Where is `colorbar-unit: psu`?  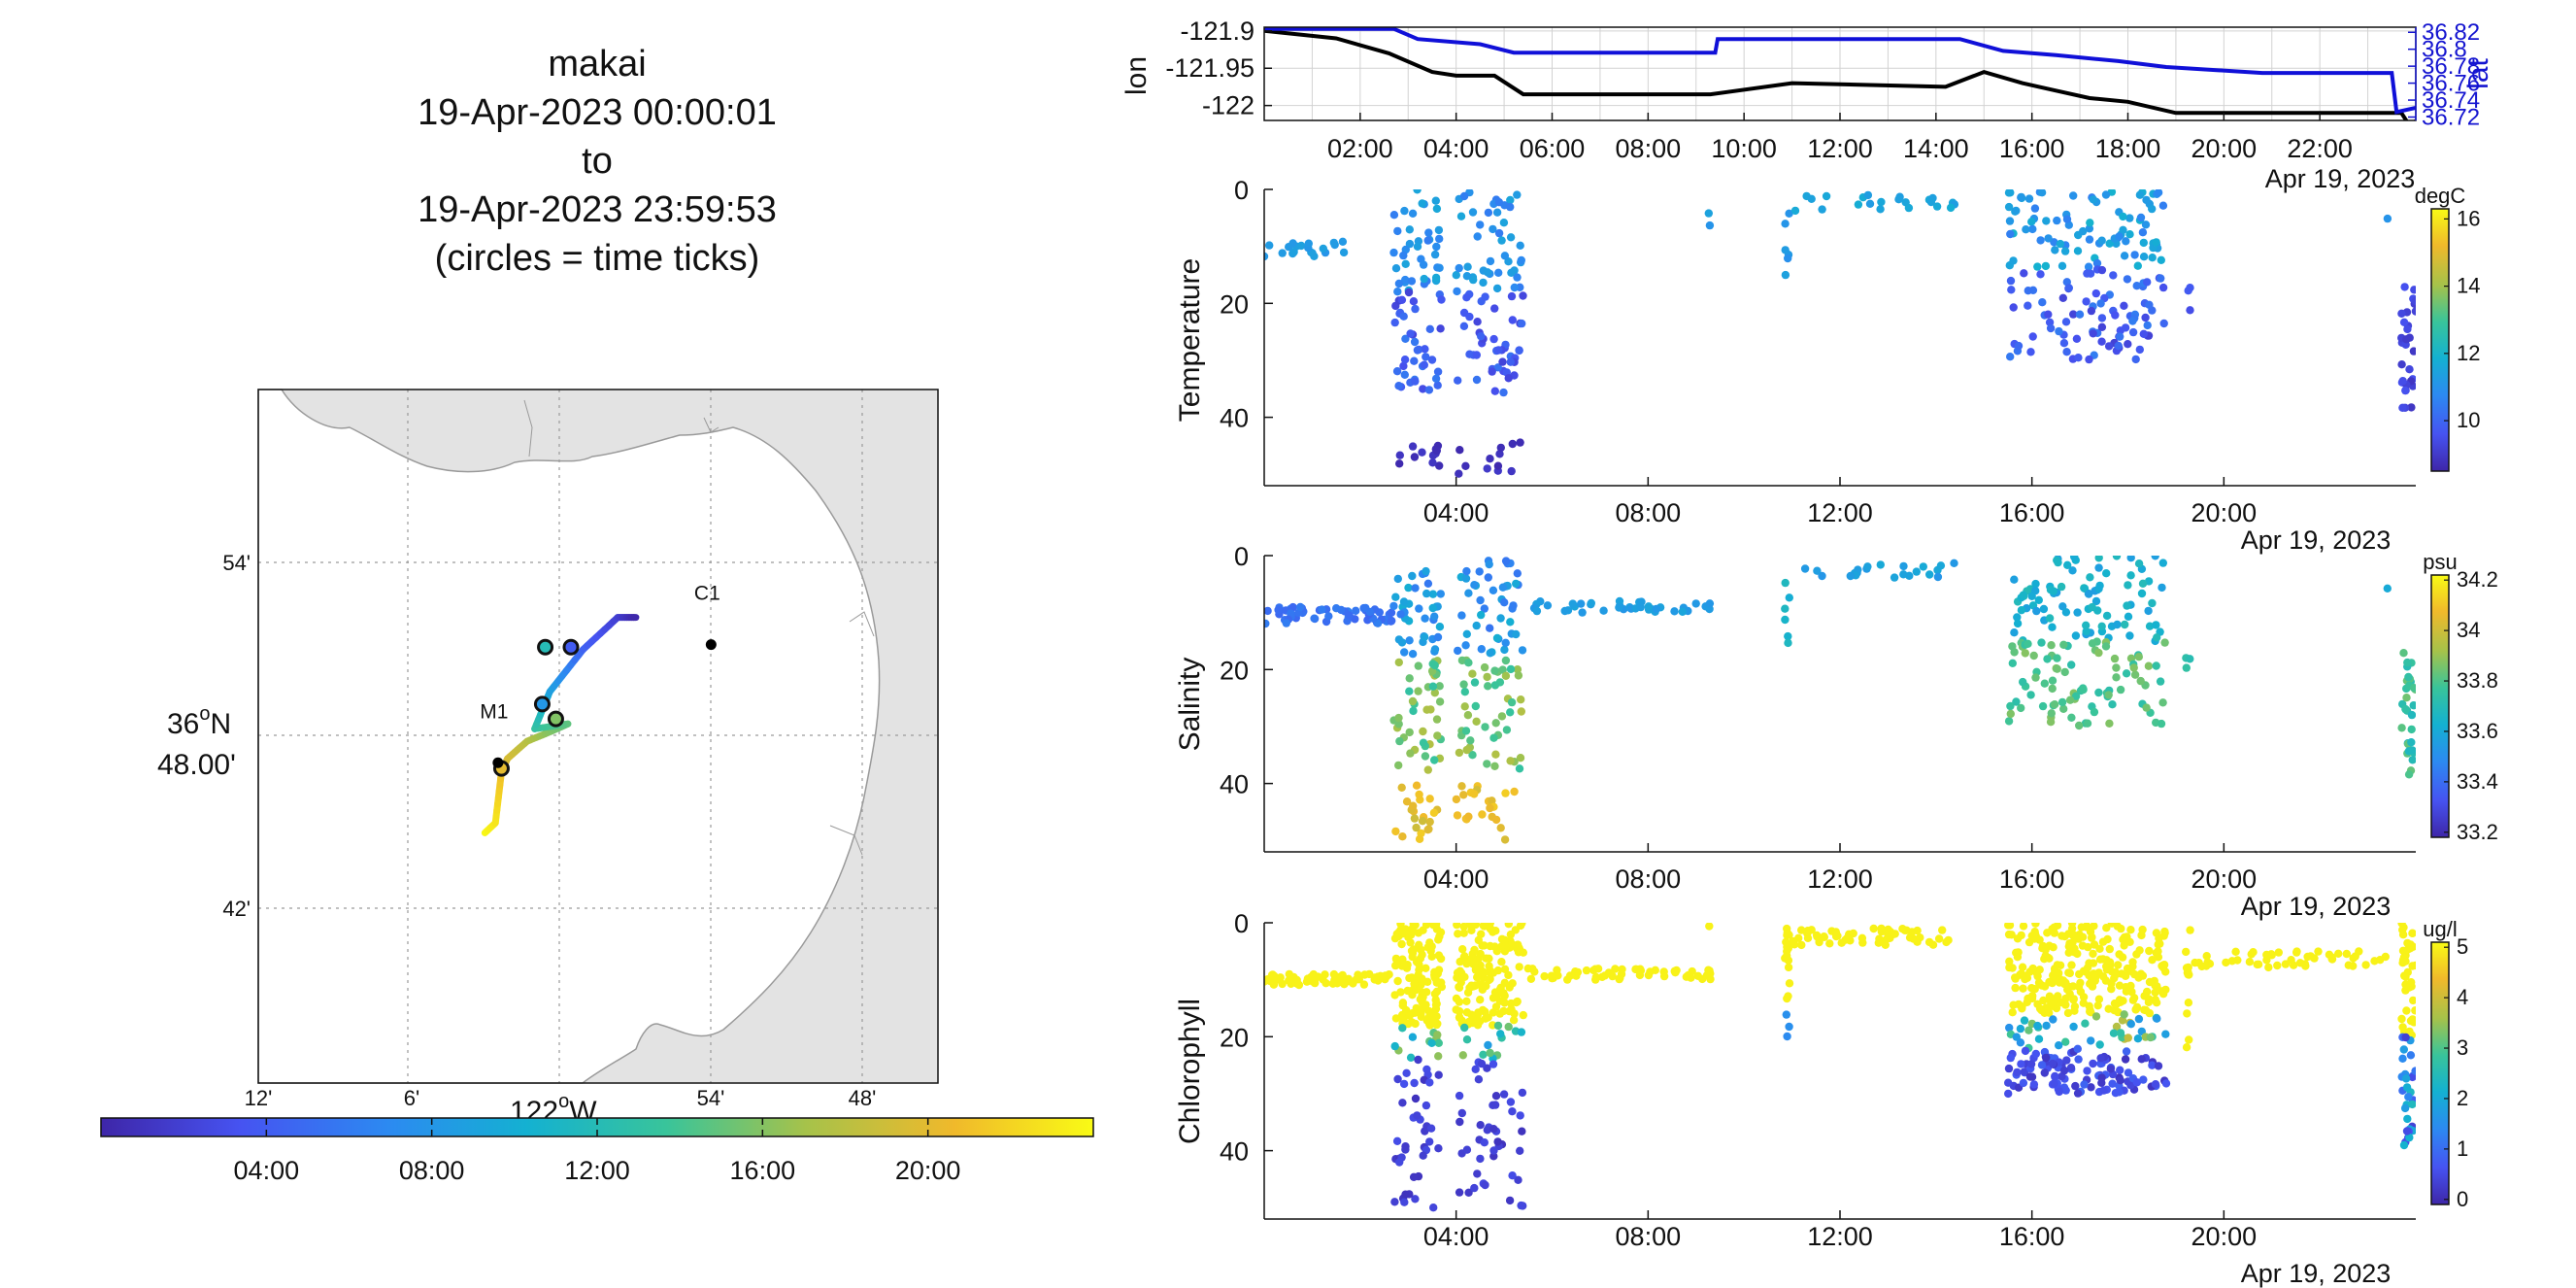 colorbar-unit: psu is located at coordinates (2440, 562).